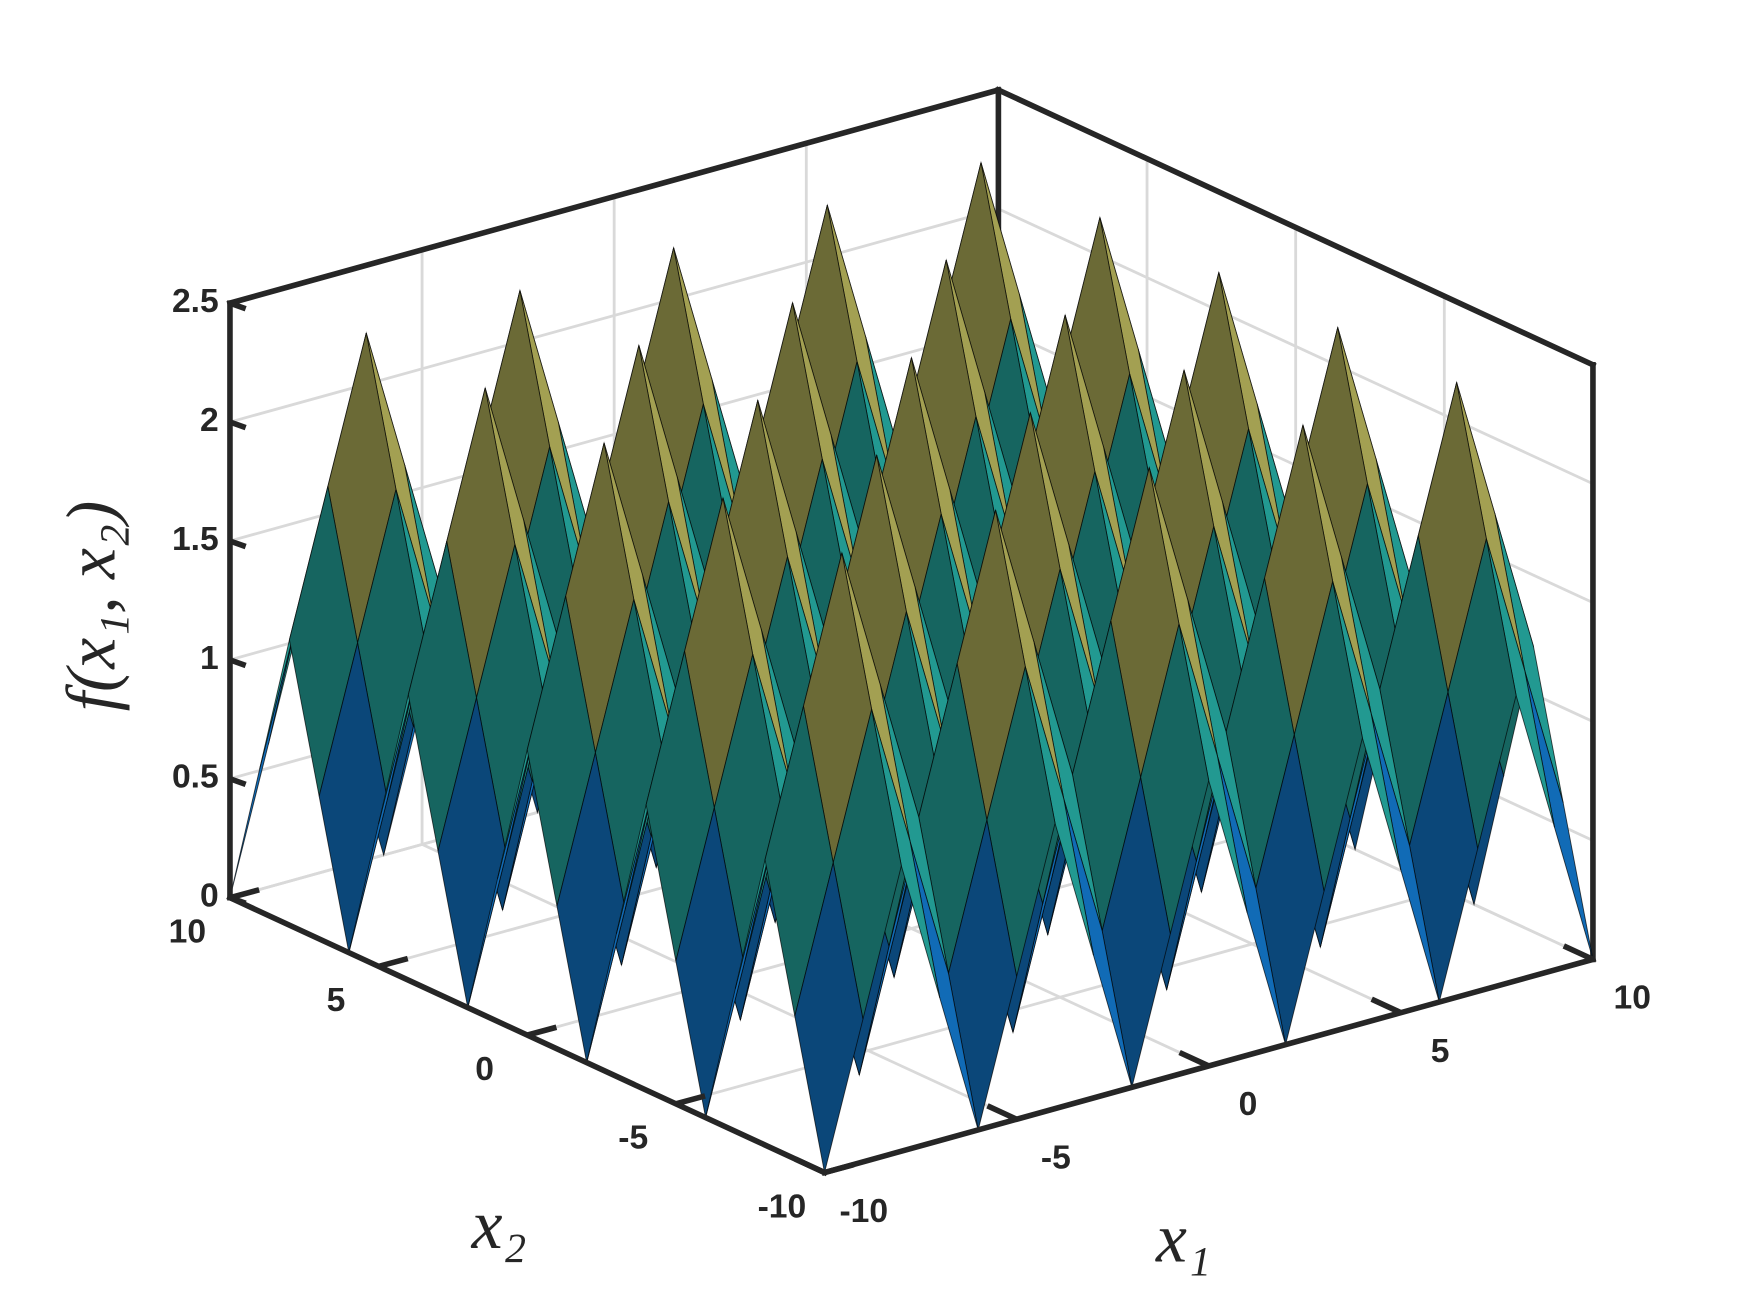 The image size is (1750, 1313). I want to click on x1-tick-label: -5, so click(1056, 1158).